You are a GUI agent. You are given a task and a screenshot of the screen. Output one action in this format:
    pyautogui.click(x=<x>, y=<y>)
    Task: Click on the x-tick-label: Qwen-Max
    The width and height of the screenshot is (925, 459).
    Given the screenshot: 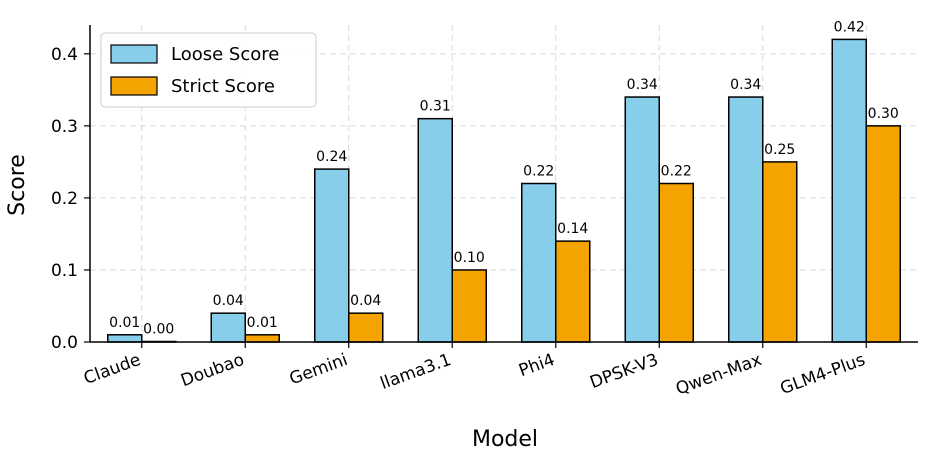 What is the action you would take?
    pyautogui.click(x=718, y=375)
    